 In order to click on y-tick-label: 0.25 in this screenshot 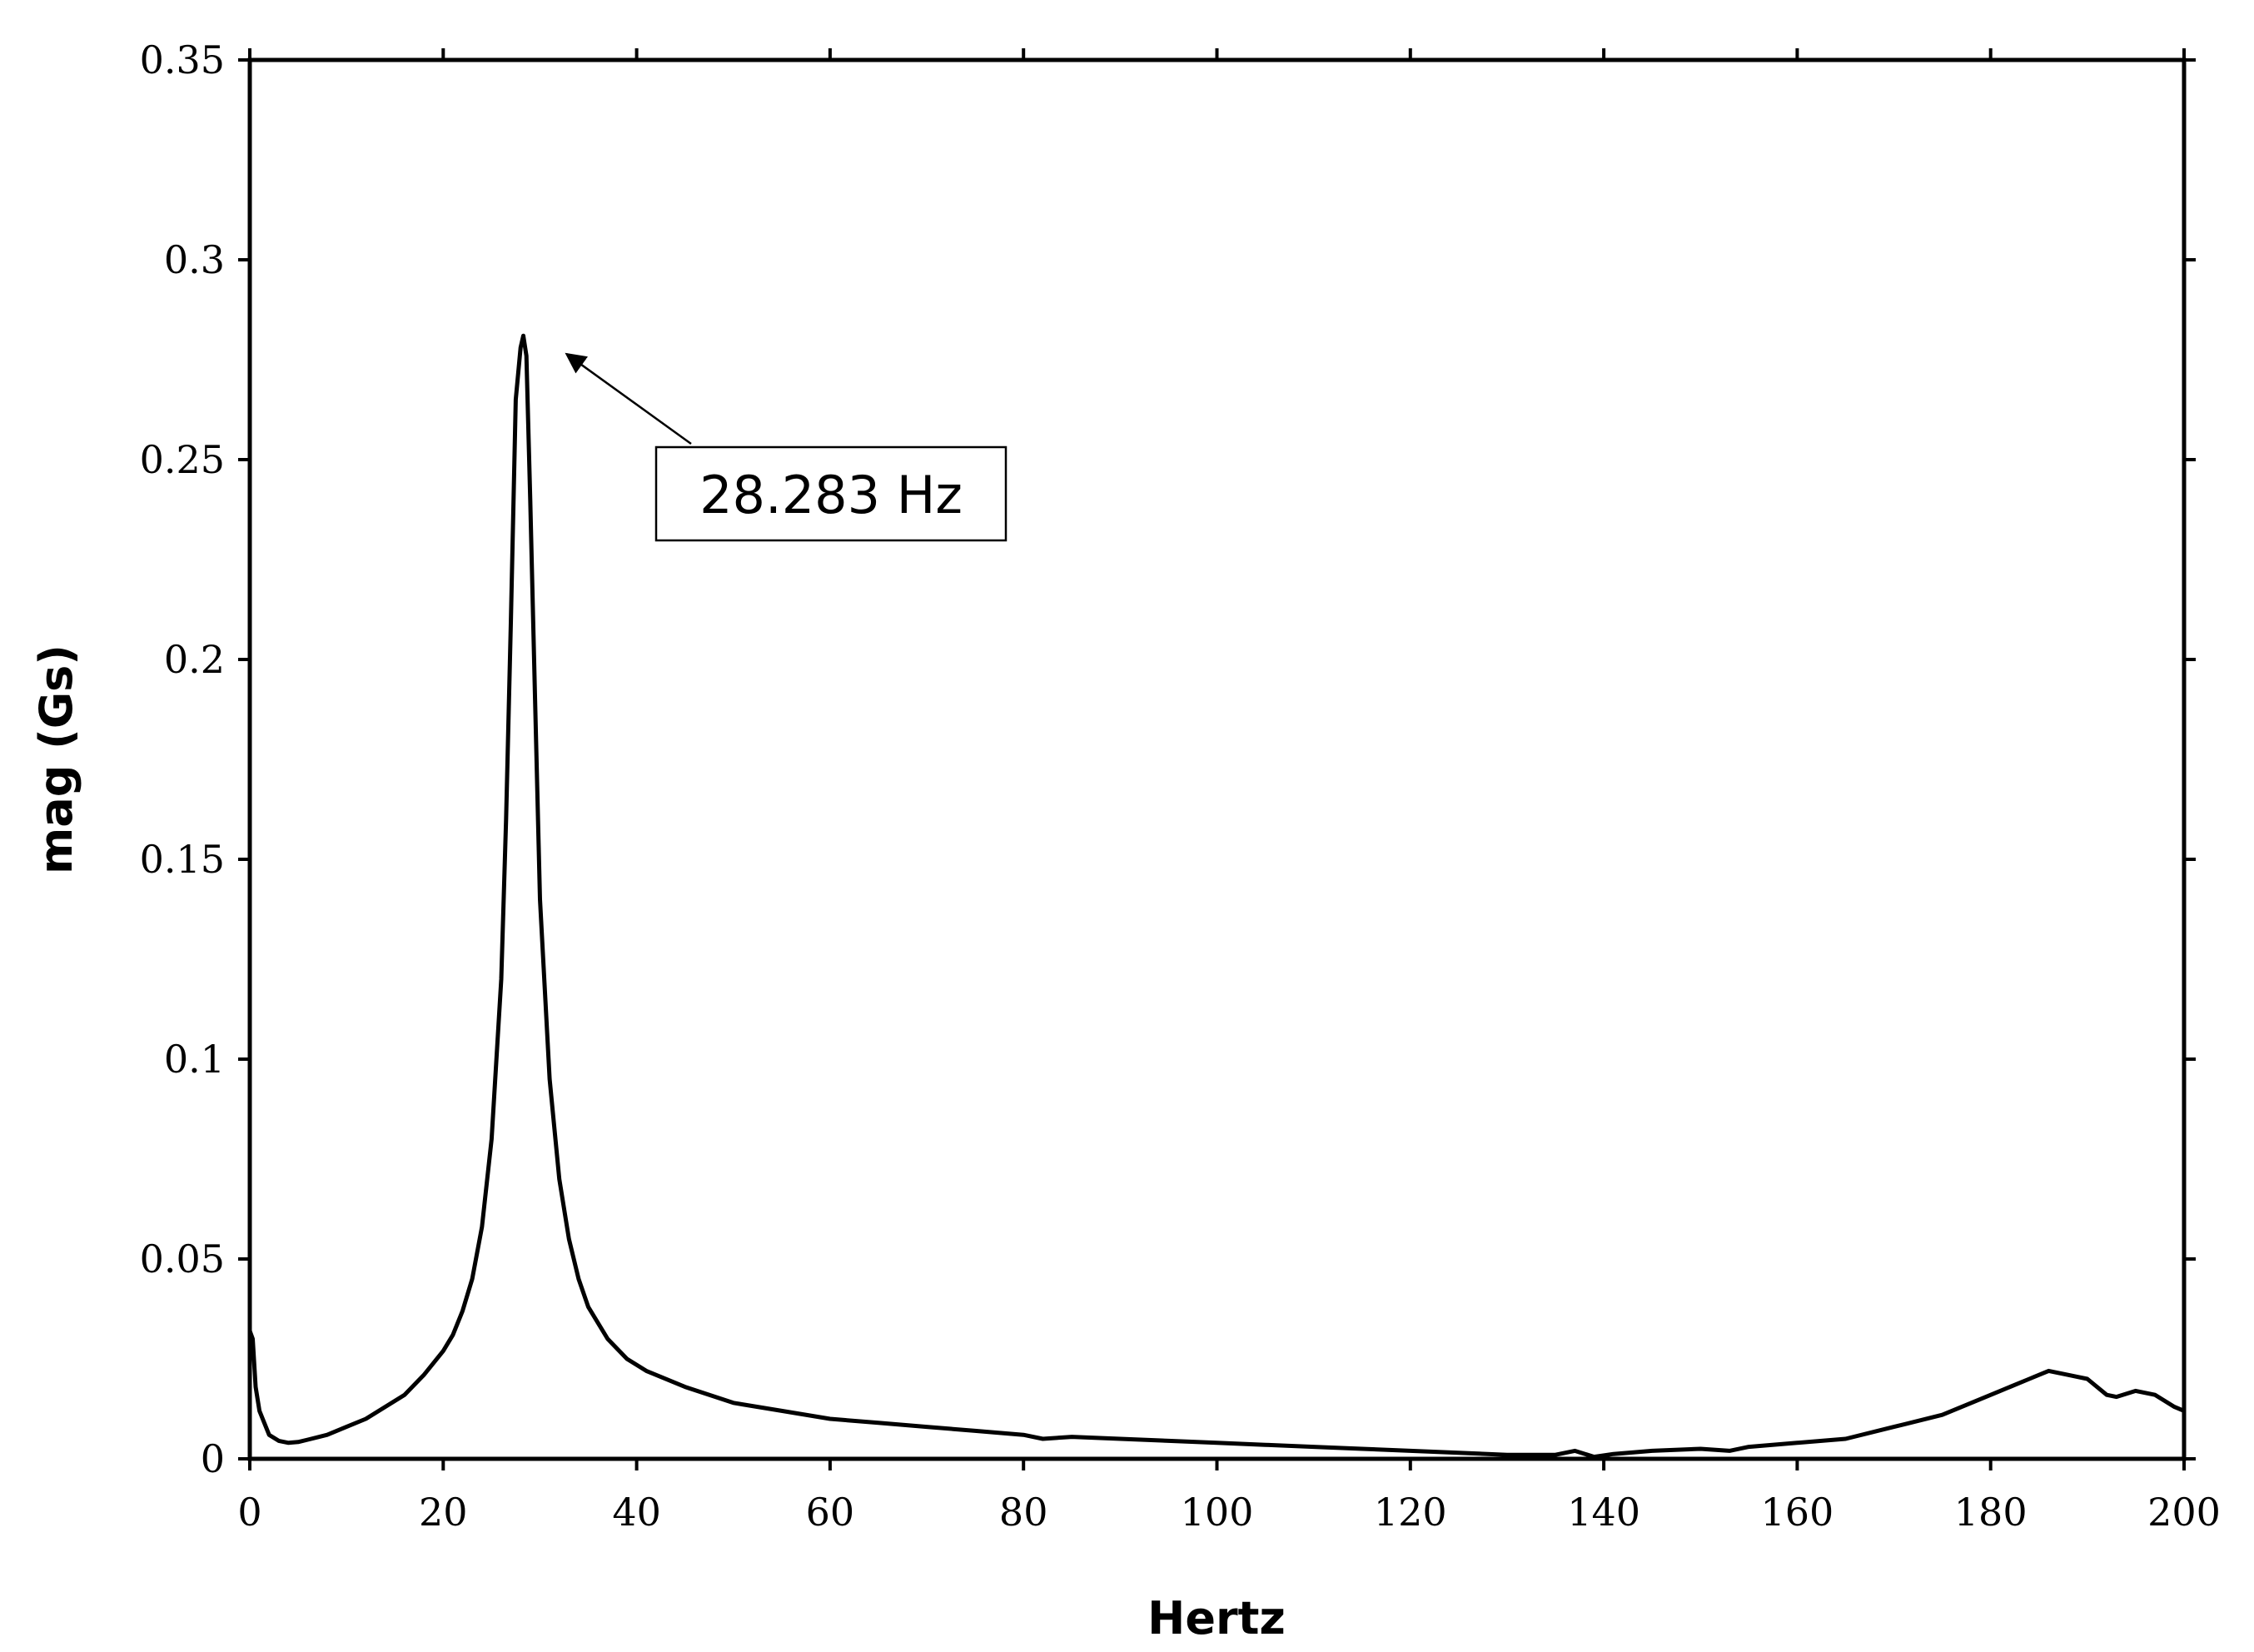, I will do `click(182, 459)`.